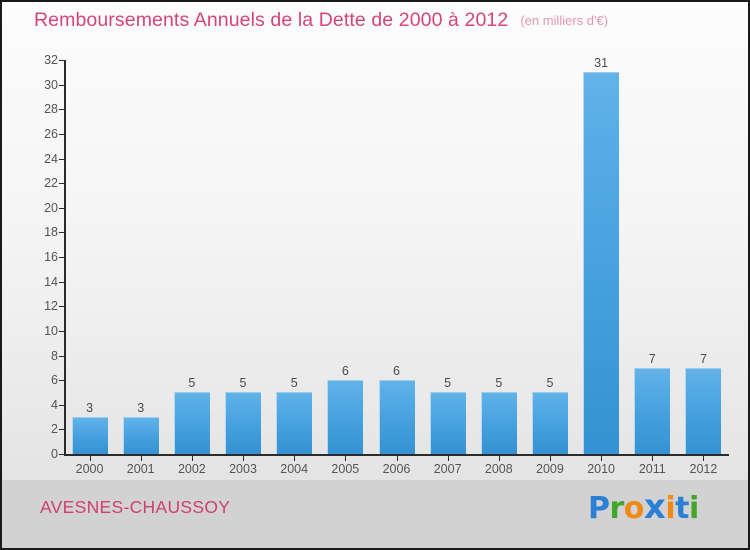 Image resolution: width=750 pixels, height=550 pixels. Describe the element at coordinates (54, 355) in the screenshot. I see `y-axis-tick-label: 8` at that location.